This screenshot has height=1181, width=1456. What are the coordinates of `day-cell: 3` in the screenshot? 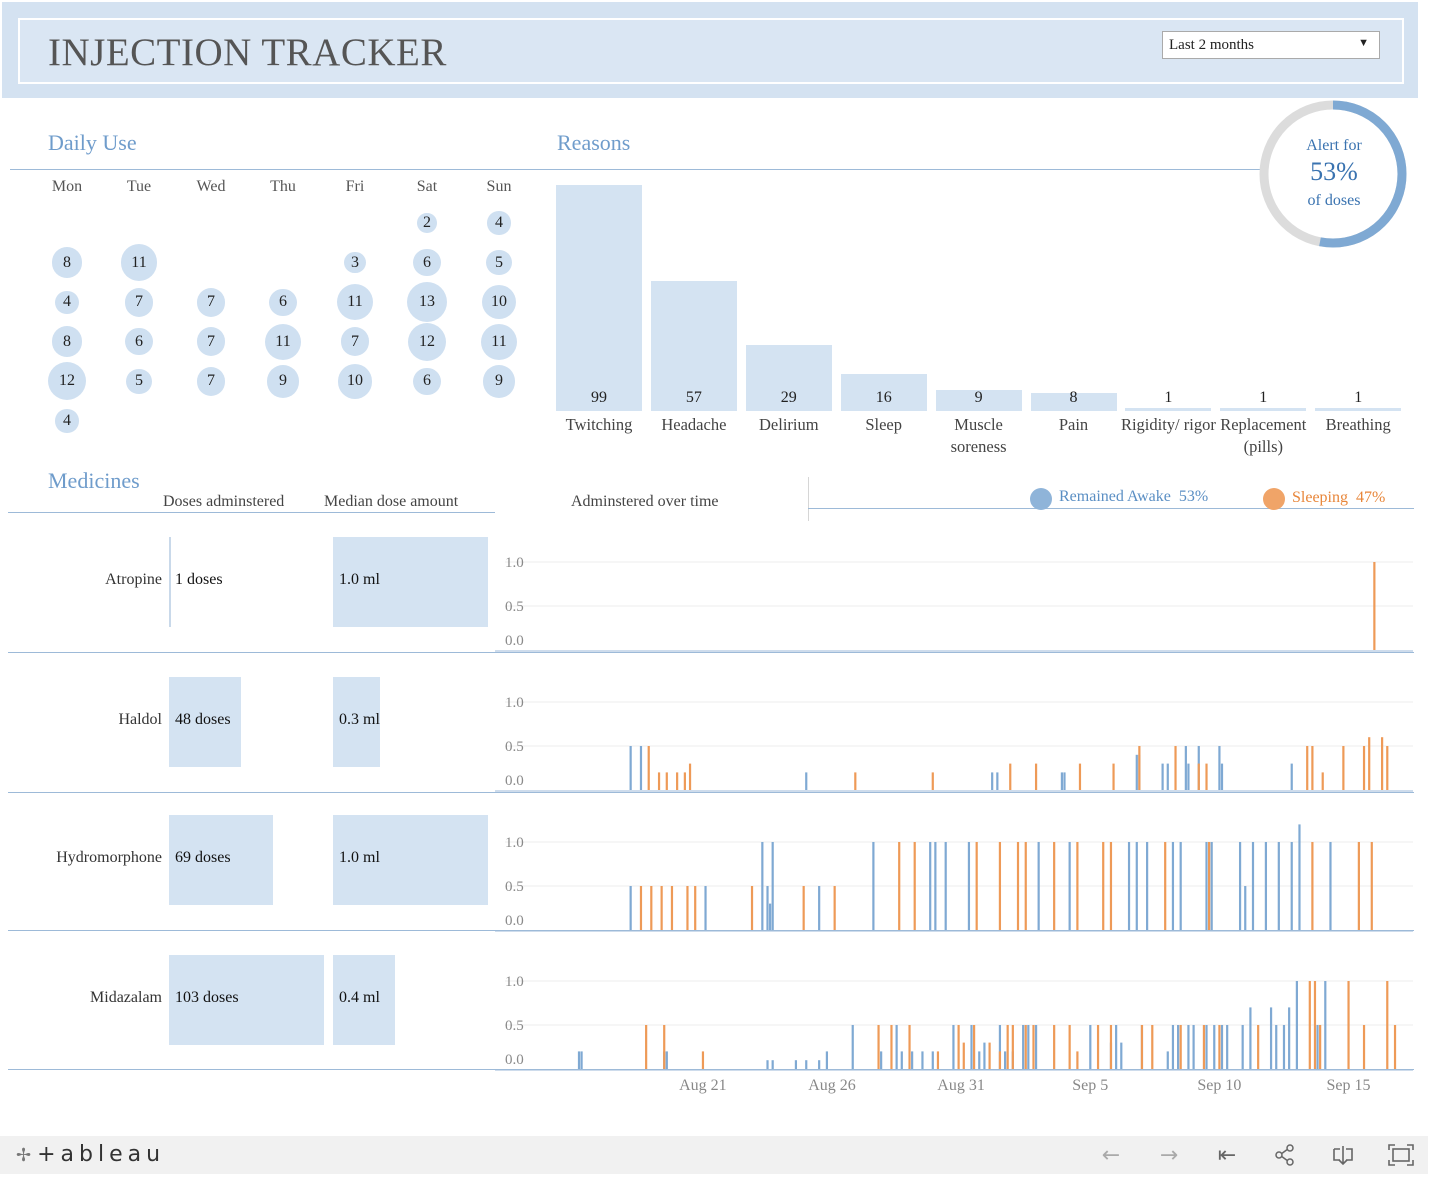 It's located at (355, 262).